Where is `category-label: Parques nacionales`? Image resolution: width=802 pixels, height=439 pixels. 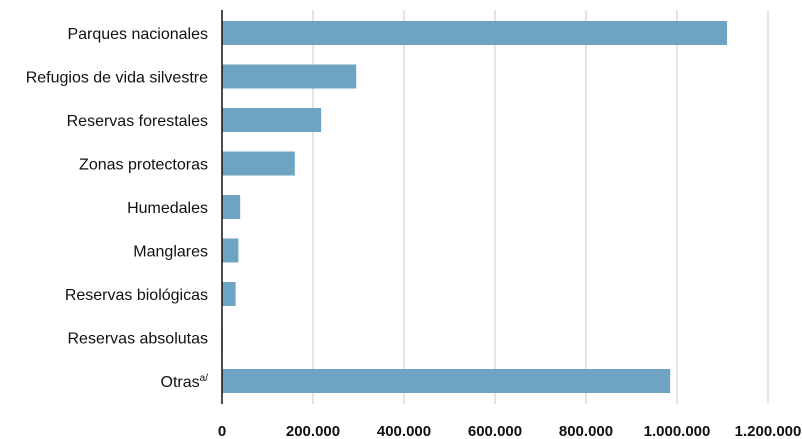
category-label: Parques nacionales is located at coordinates (137, 34).